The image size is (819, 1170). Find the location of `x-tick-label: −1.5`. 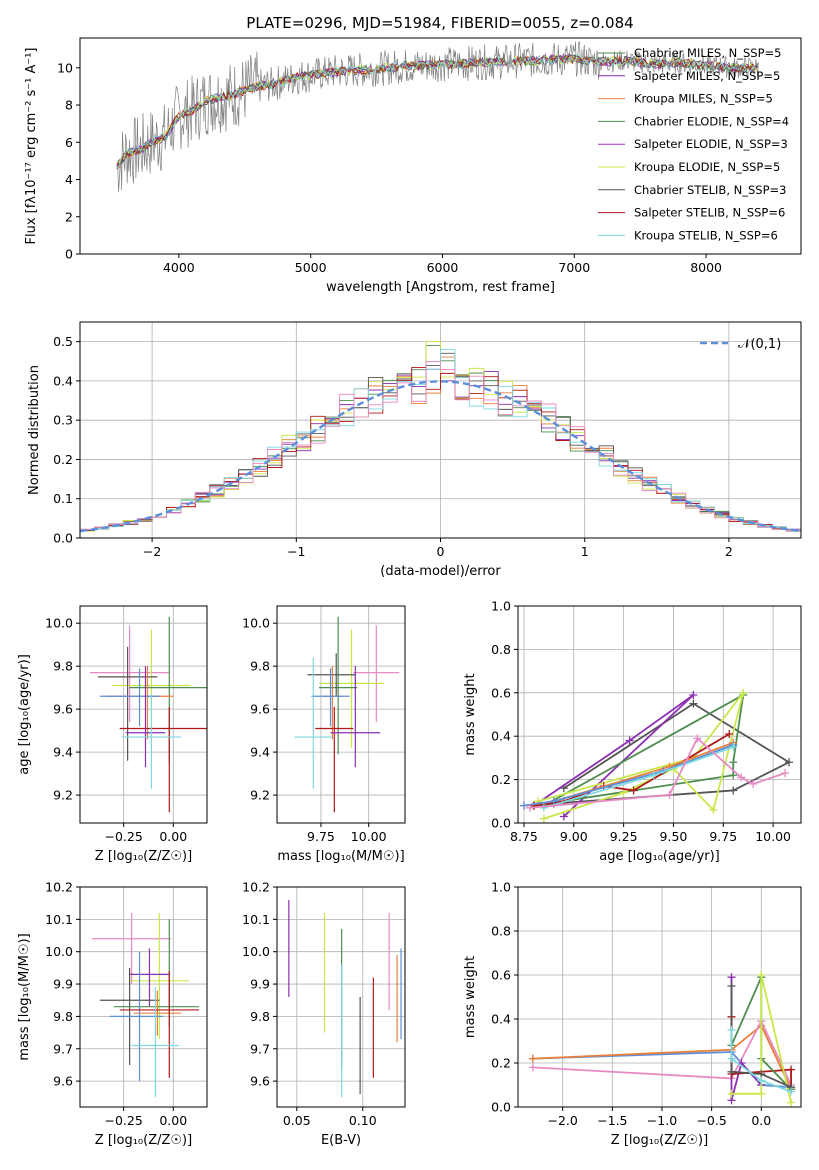

x-tick-label: −1.5 is located at coordinates (612, 1120).